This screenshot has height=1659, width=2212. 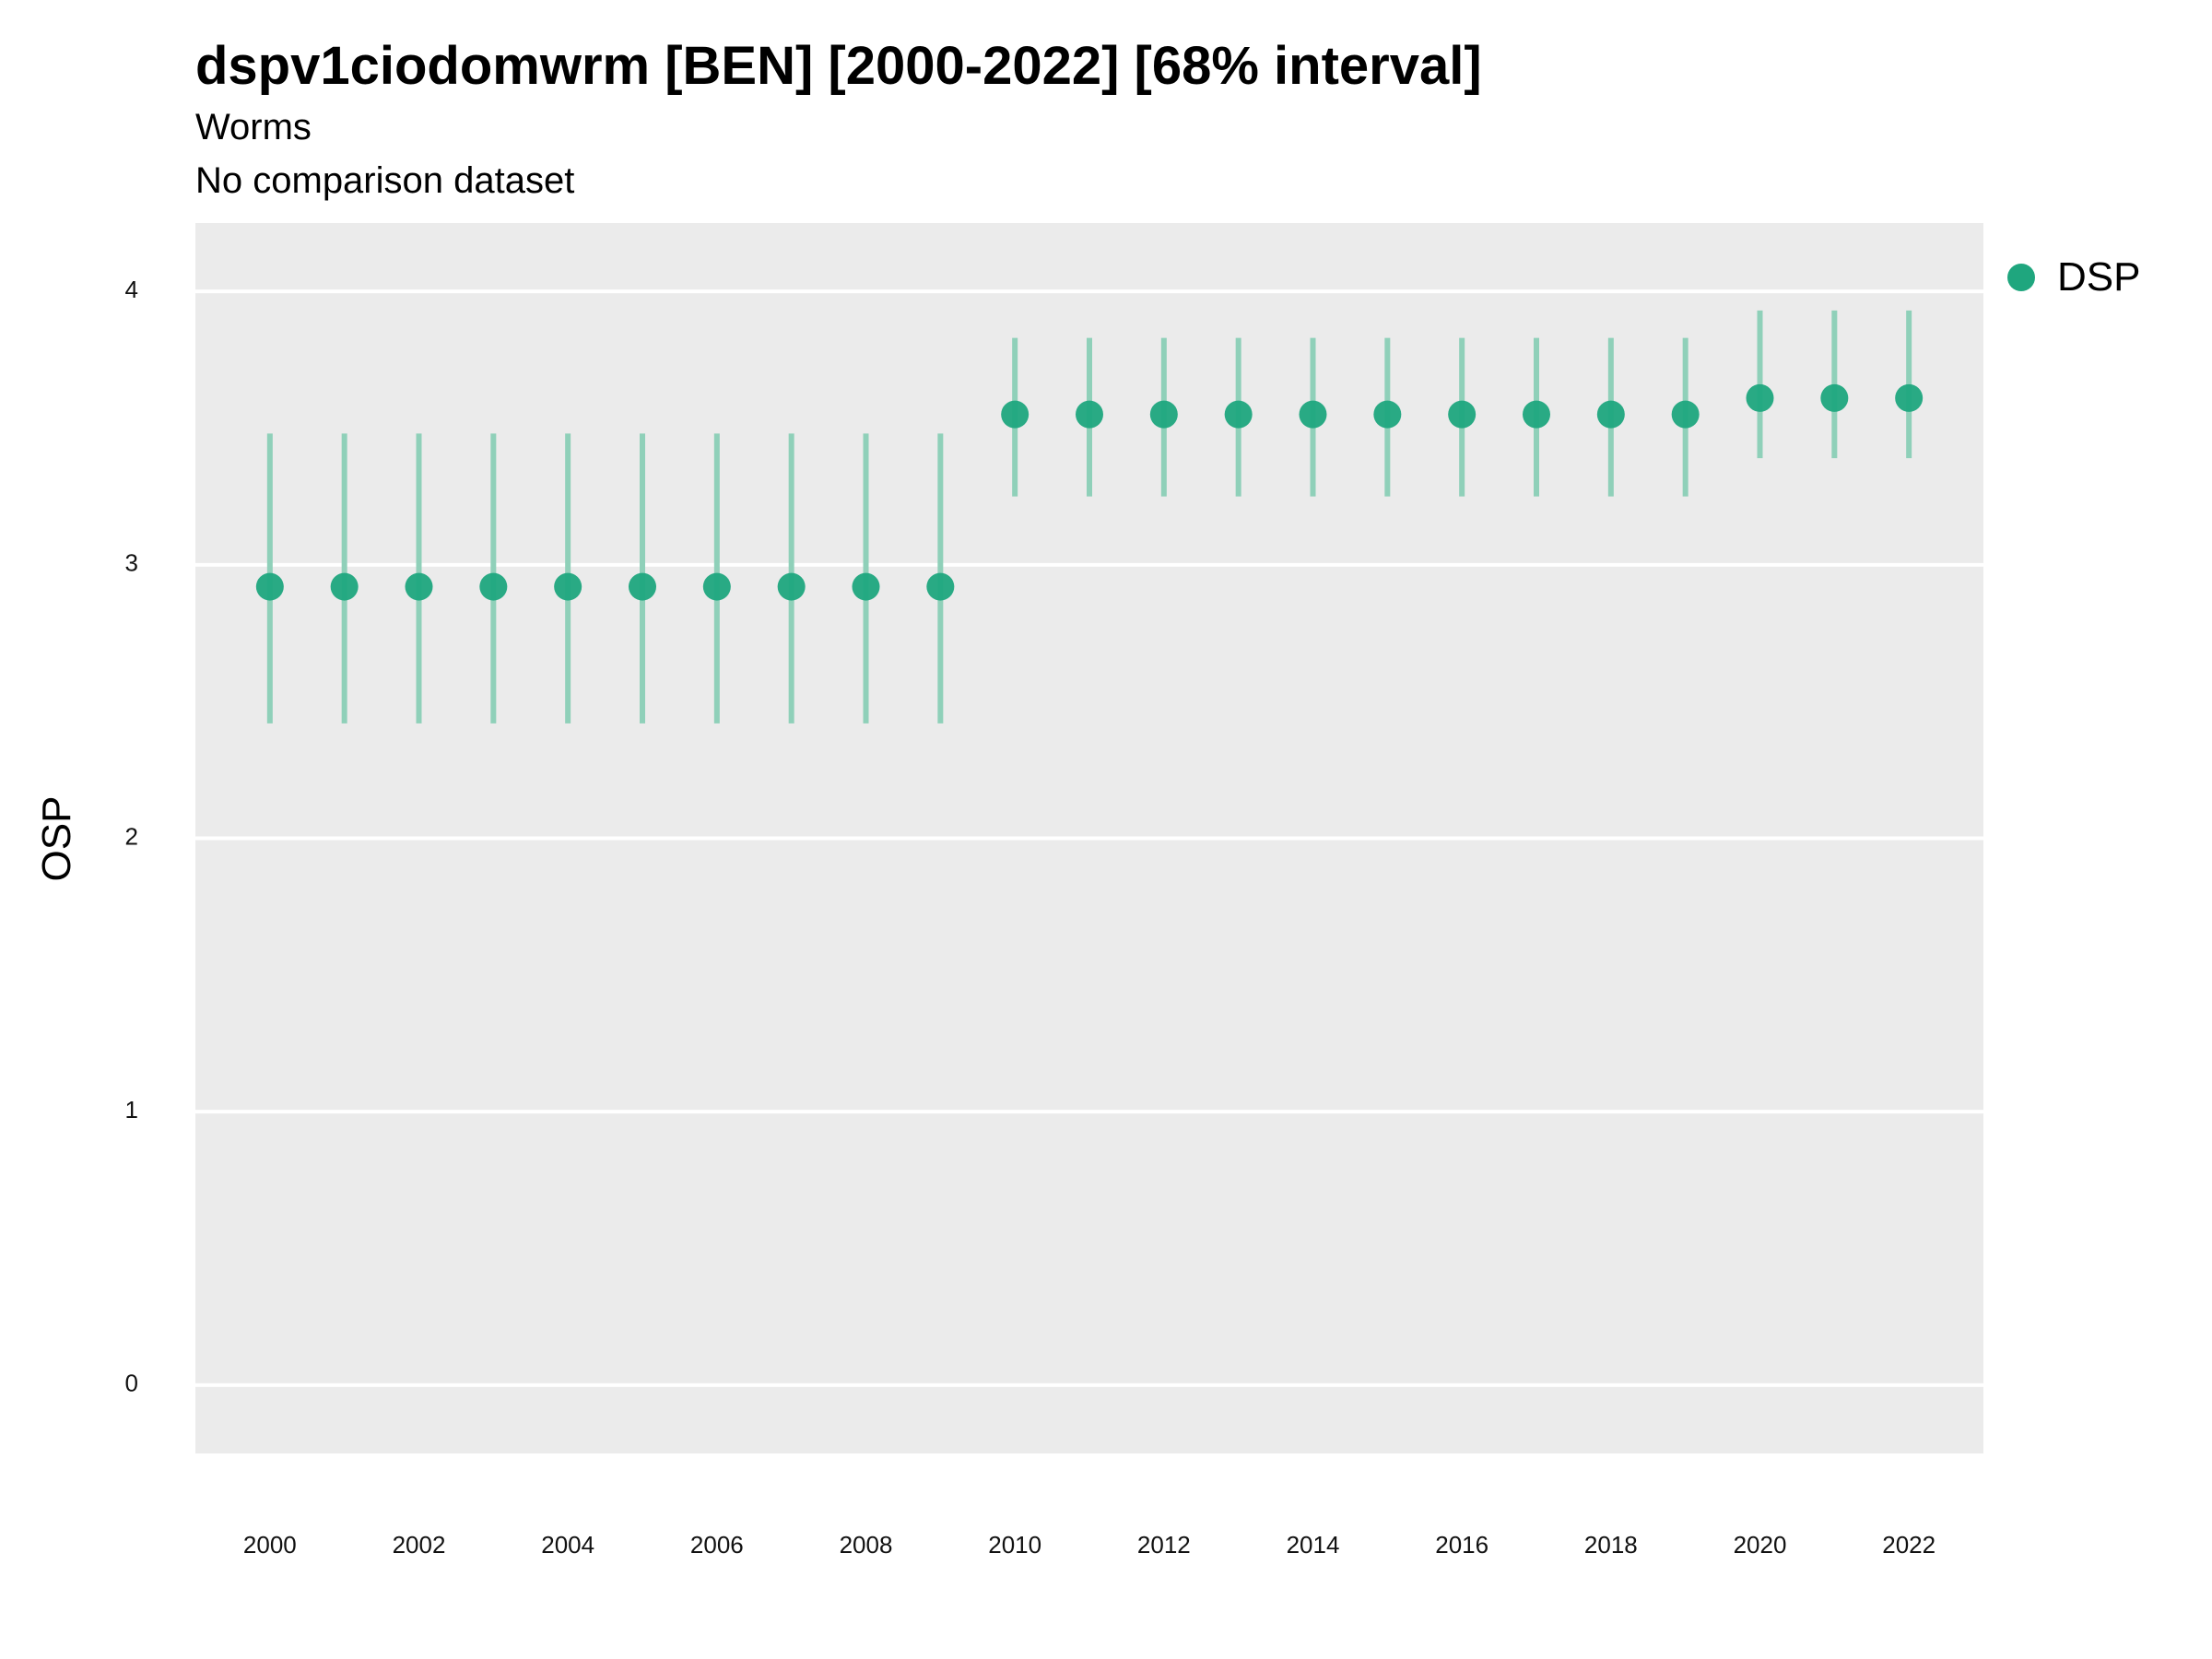 What do you see at coordinates (1909, 1545) in the screenshot?
I see `x-tick-label: 2022` at bounding box center [1909, 1545].